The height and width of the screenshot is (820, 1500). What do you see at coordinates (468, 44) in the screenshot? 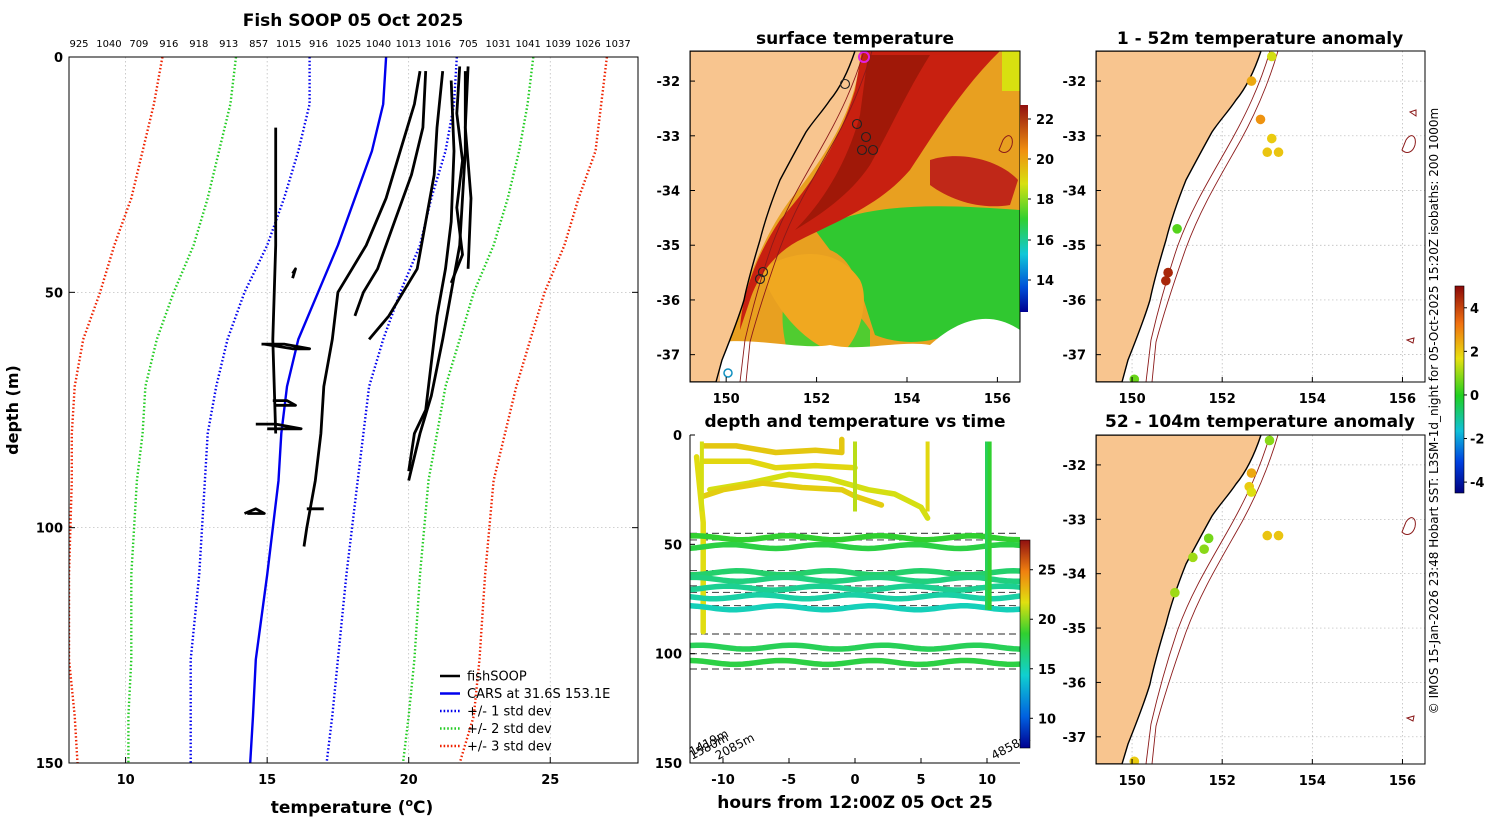
I see `profile-top-label: 705` at bounding box center [468, 44].